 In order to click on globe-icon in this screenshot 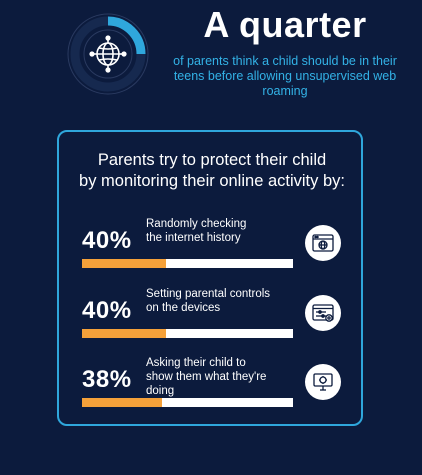, I will do `click(108, 54)`.